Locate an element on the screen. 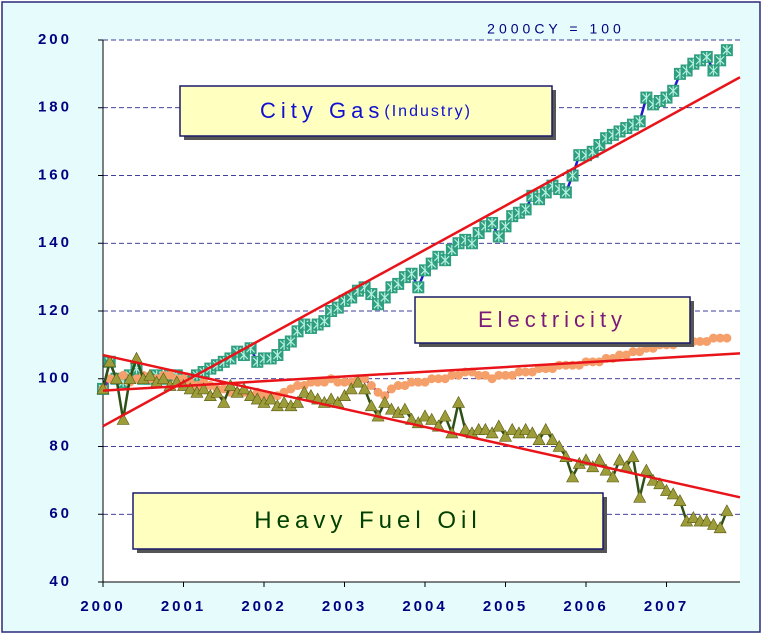 The width and height of the screenshot is (763, 640). label-box is located at coordinates (366, 111).